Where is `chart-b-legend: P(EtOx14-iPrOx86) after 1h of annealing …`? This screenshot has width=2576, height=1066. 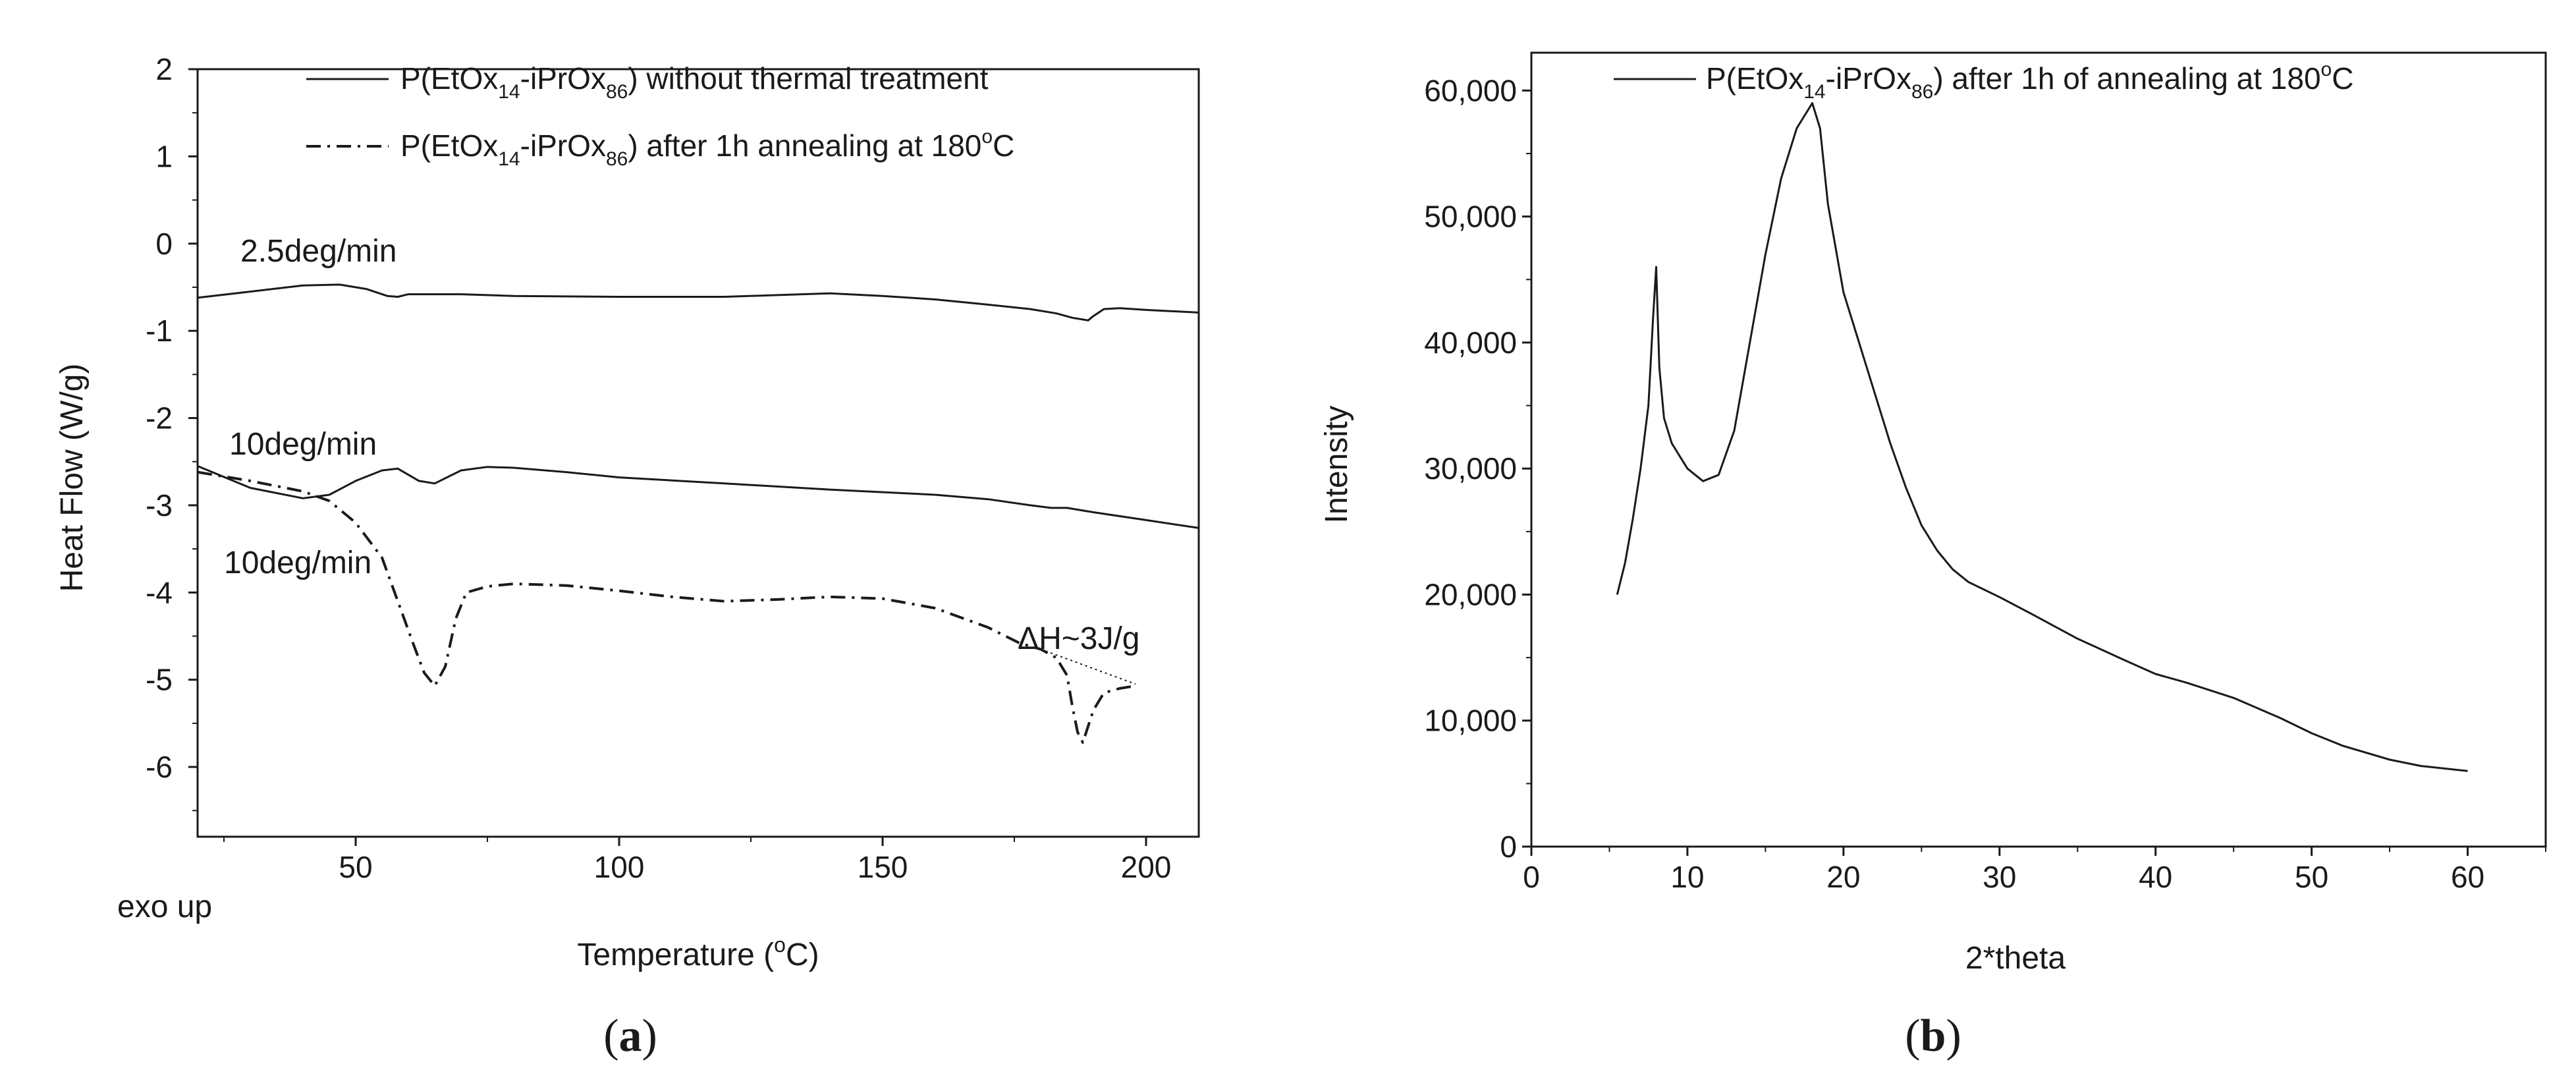 chart-b-legend: P(EtOx14-iPrOx86) after 1h of annealing … is located at coordinates (1983, 81).